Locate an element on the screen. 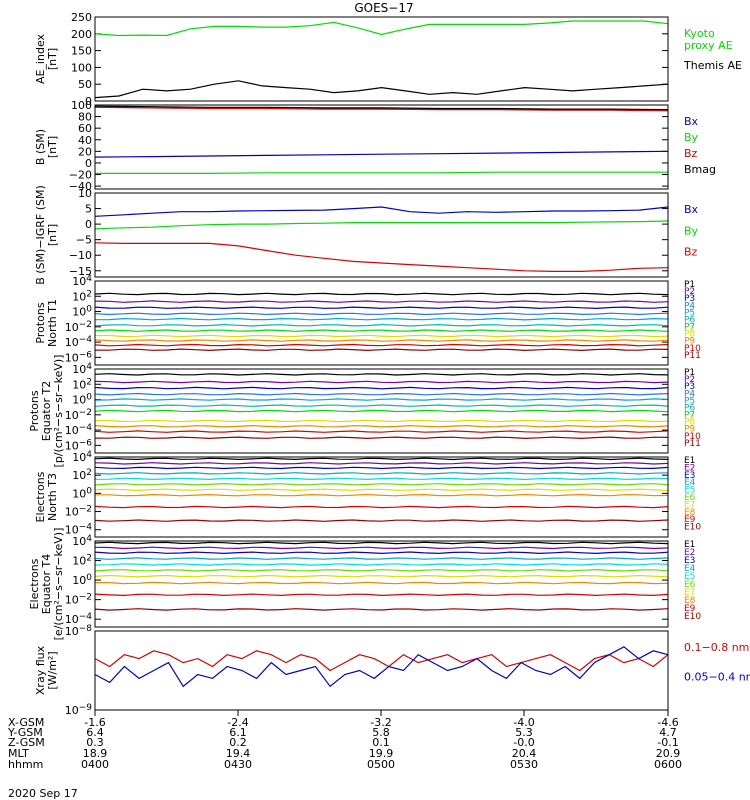  ylabel-xray-0: Xray flux is located at coordinates (40, 670).